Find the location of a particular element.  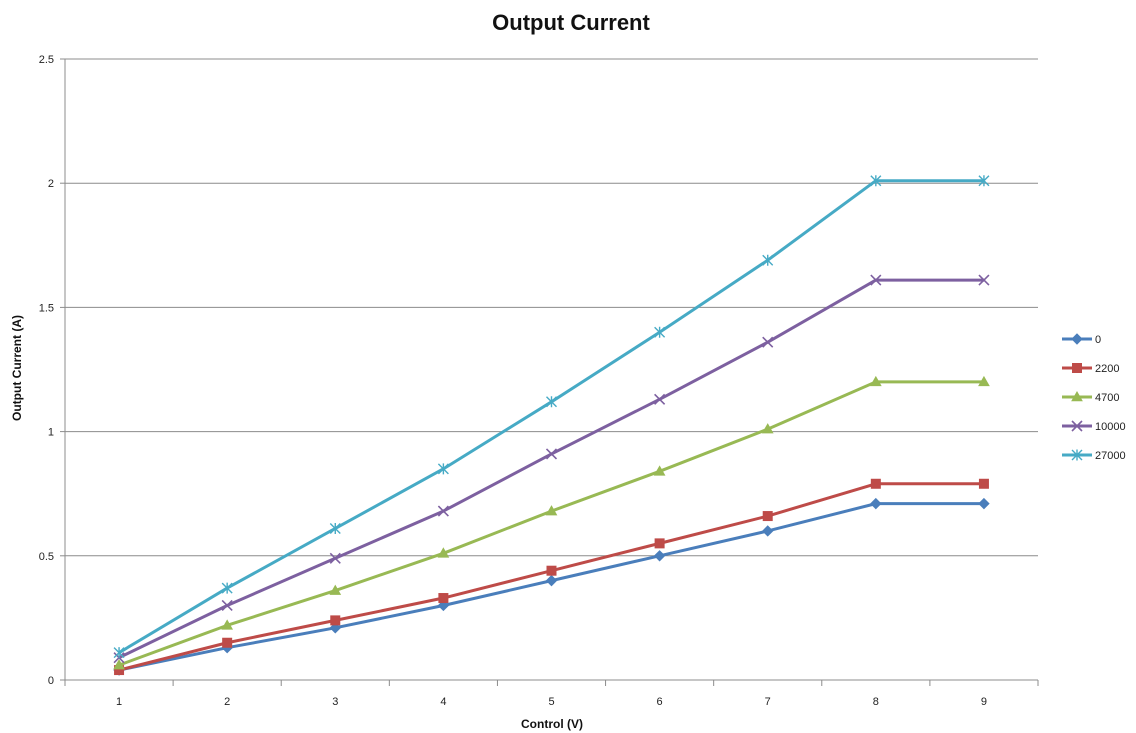

y-tick-label: 0.5 is located at coordinates (46, 557).